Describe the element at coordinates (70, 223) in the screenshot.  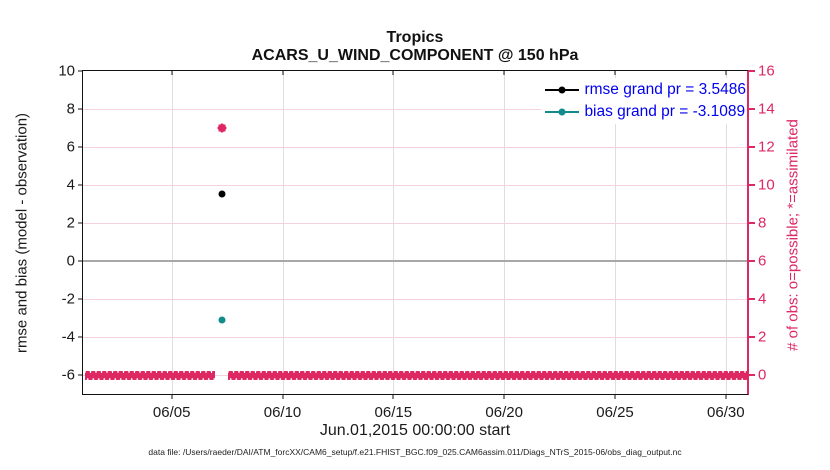
I see `y-tick-label-left: 2` at that location.